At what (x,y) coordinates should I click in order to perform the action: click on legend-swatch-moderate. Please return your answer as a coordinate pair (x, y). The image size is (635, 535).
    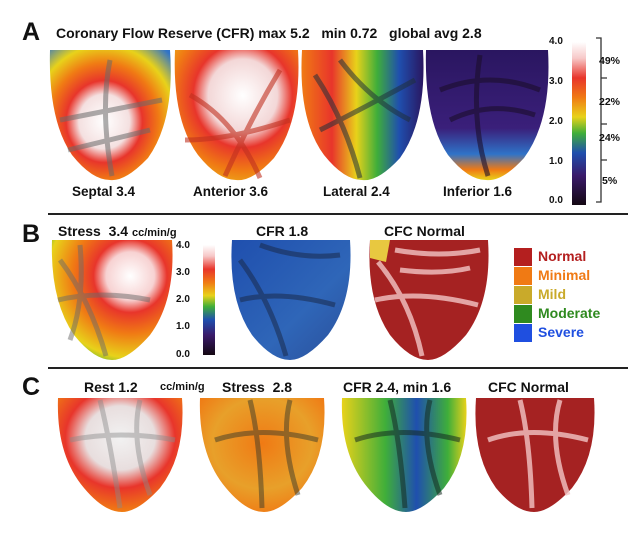
    Looking at the image, I should click on (523, 314).